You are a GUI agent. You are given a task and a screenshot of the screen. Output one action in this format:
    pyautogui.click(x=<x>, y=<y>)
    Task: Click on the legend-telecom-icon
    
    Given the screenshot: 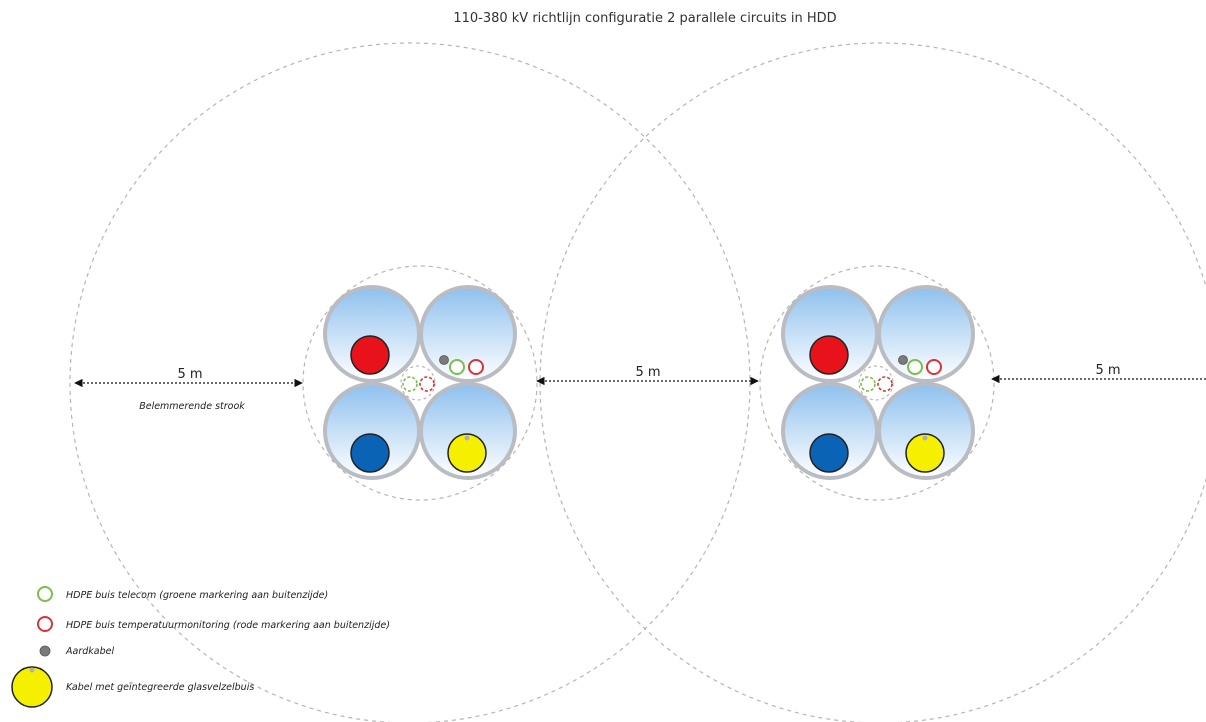 What is the action you would take?
    pyautogui.click(x=45, y=594)
    